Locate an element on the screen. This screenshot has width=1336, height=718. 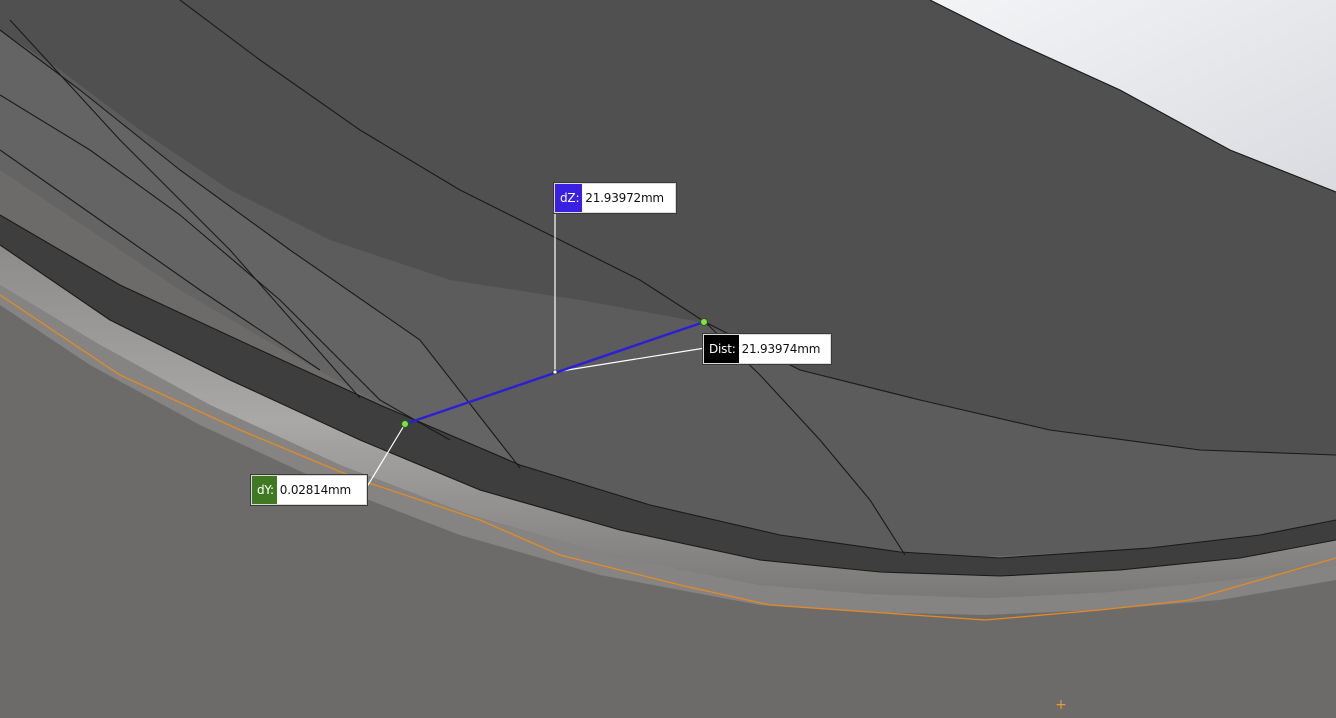
dist-tag: Dist: is located at coordinates (721, 349).